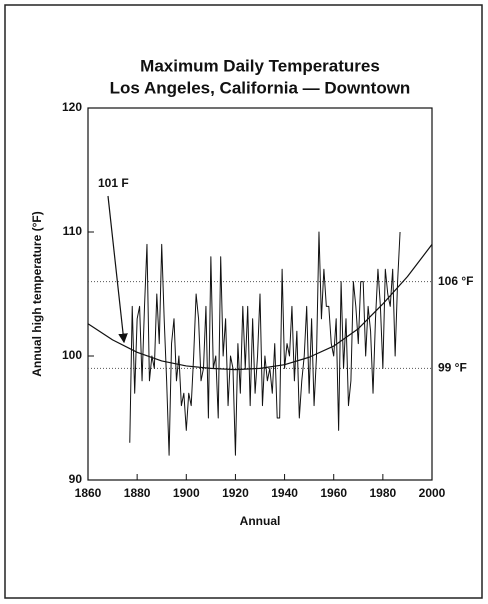  What do you see at coordinates (260, 87) in the screenshot?
I see `chart-subtitle: Los Angeles, California — Downtown` at bounding box center [260, 87].